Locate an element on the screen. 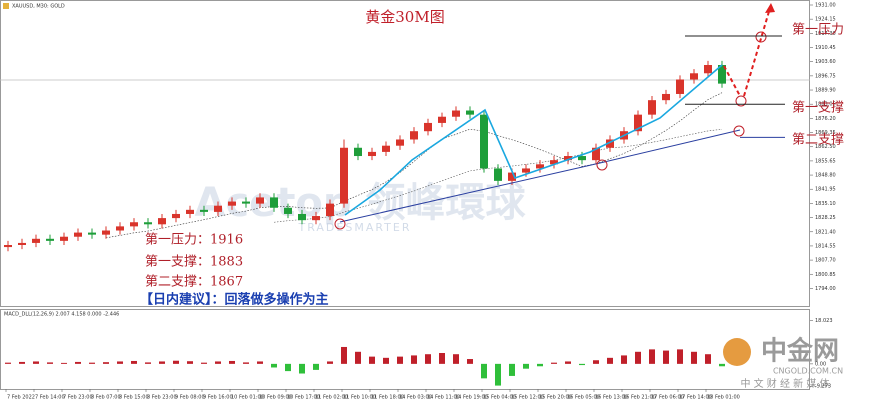 This screenshot has height=403, width=870. icon is located at coordinates (6, 6).